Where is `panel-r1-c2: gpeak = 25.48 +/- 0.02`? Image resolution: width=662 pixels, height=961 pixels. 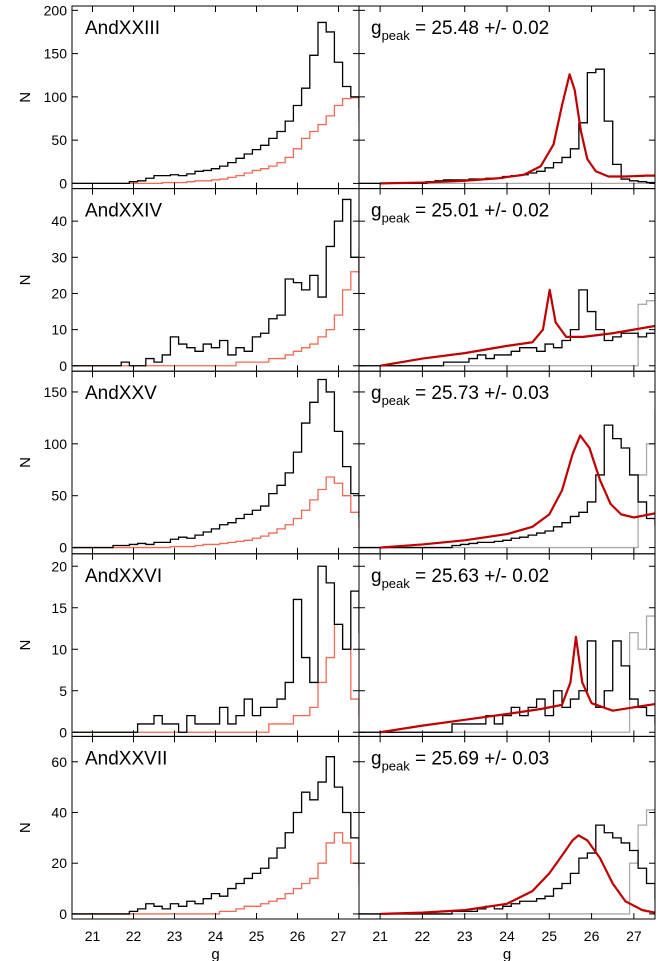 panel-r1-c2: gpeak = 25.48 +/- 0.02 is located at coordinates (507, 97).